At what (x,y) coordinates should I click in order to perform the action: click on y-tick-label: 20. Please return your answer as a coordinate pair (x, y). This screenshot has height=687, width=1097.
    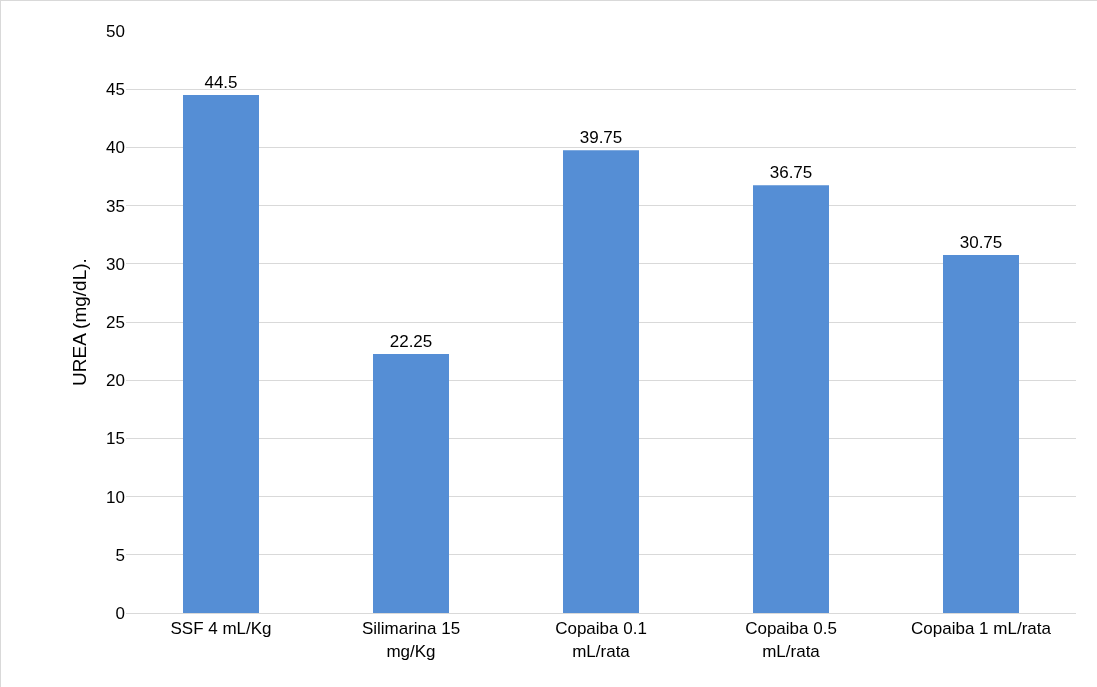
    Looking at the image, I should click on (115, 381).